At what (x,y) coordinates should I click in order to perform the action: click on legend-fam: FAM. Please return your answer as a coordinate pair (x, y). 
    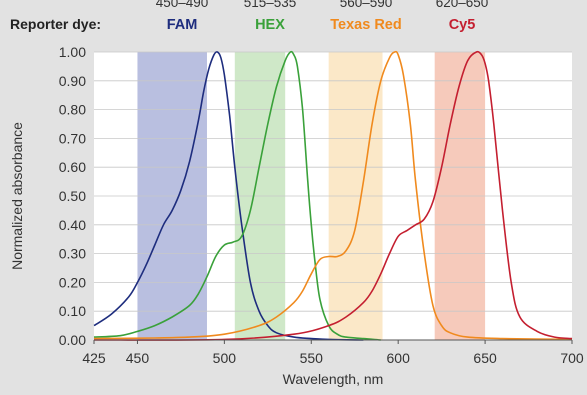
    Looking at the image, I should click on (182, 25).